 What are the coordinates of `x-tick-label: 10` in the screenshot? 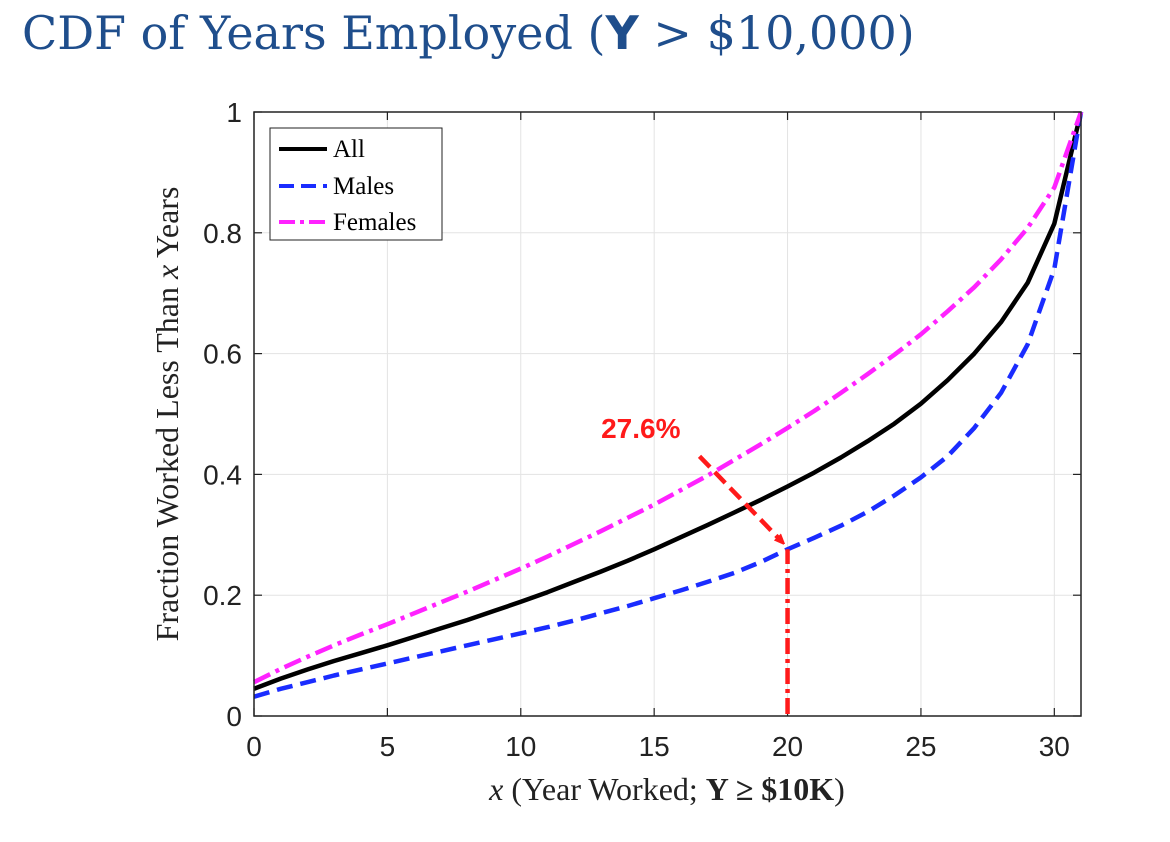 It's located at (520, 746).